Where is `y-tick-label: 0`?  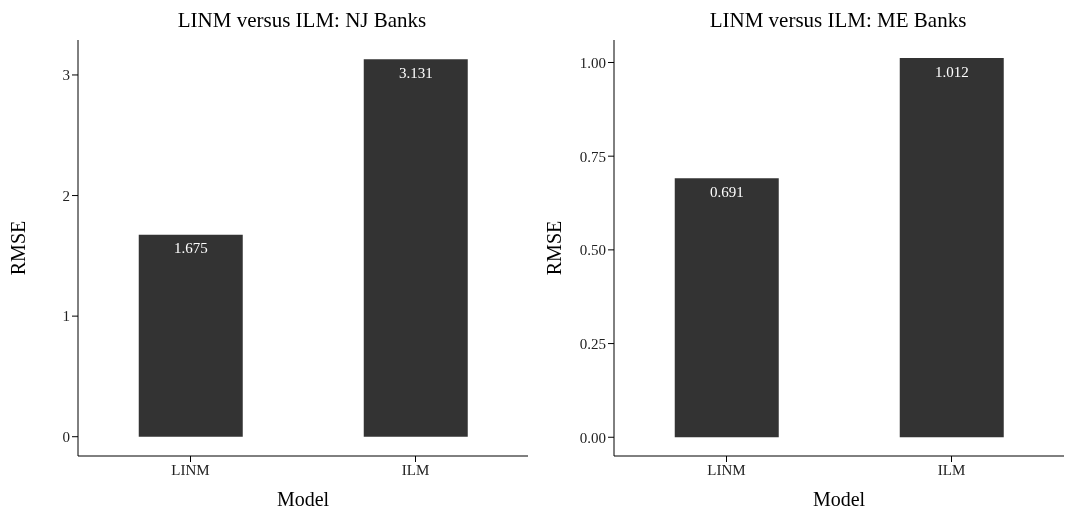
y-tick-label: 0 is located at coordinates (66, 437).